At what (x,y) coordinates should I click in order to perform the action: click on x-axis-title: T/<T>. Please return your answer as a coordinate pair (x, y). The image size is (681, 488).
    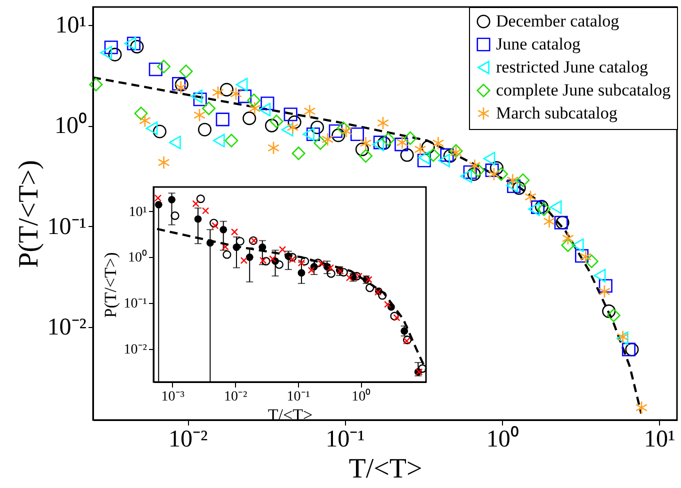
    Looking at the image, I should click on (385, 469).